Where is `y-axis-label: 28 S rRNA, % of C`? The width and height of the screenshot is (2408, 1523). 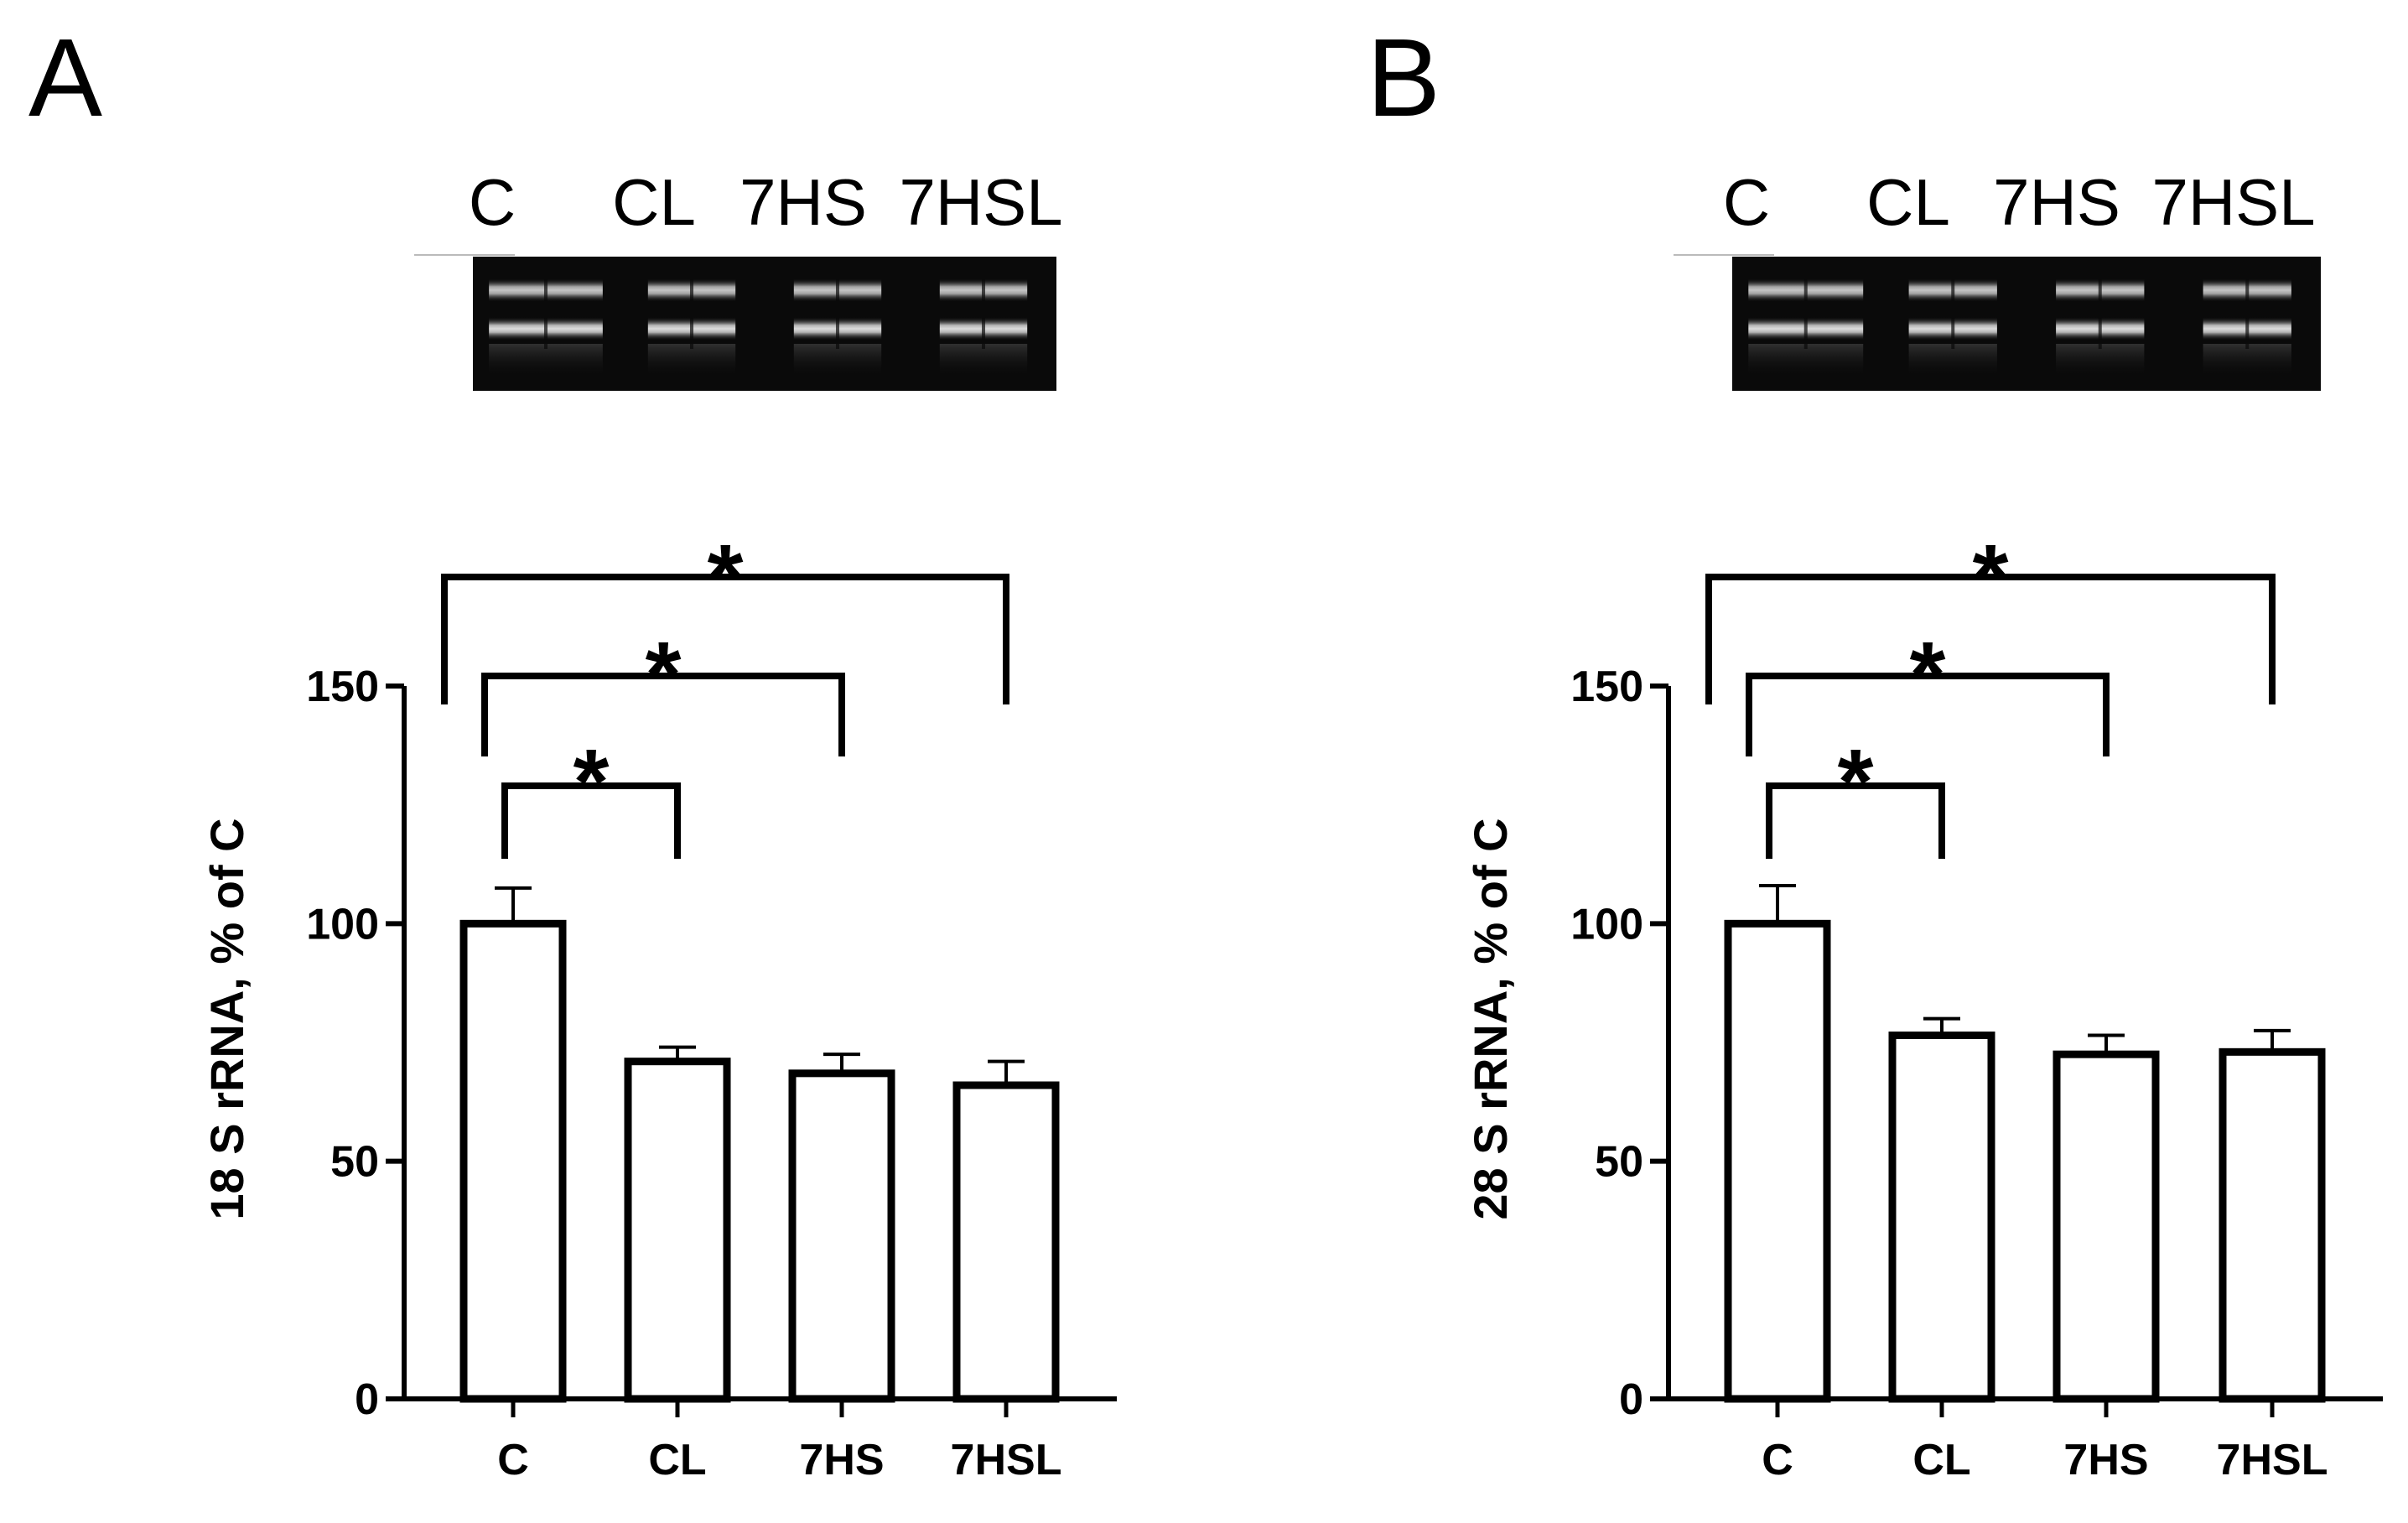
y-axis-label: 28 S rRNA, % of C is located at coordinates (1490, 1018).